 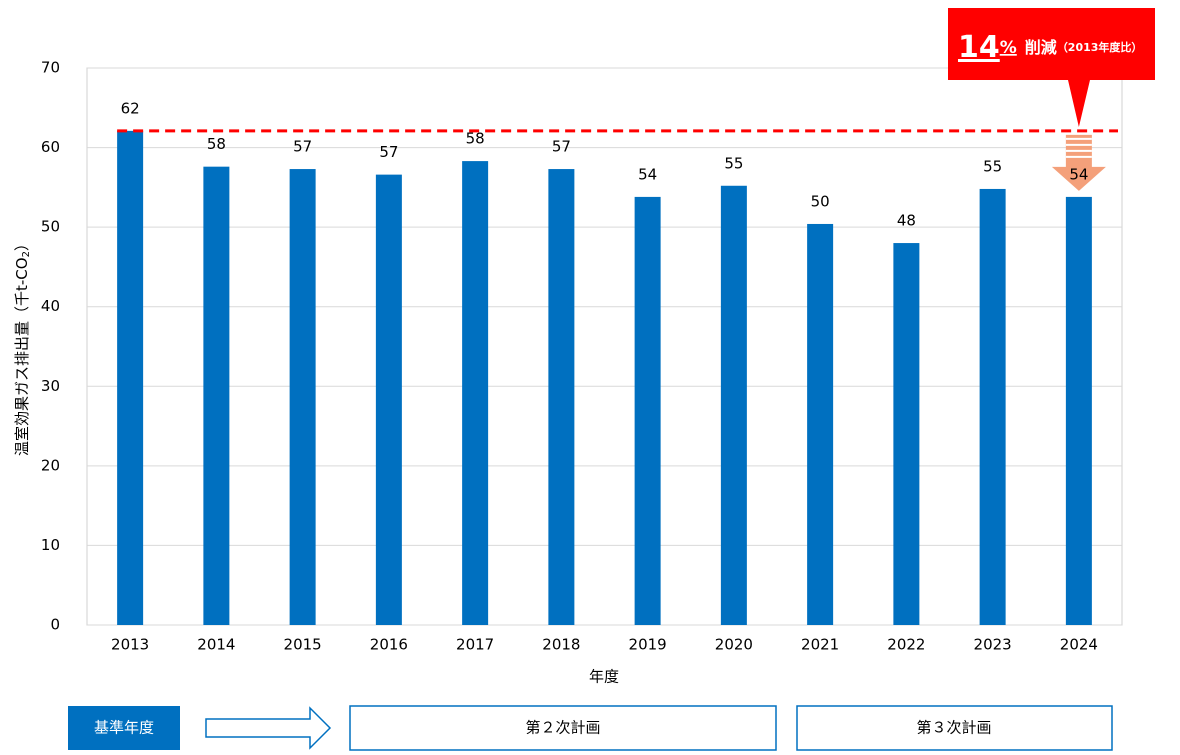 What do you see at coordinates (1008, 48) in the screenshot?
I see `callout-unit: %` at bounding box center [1008, 48].